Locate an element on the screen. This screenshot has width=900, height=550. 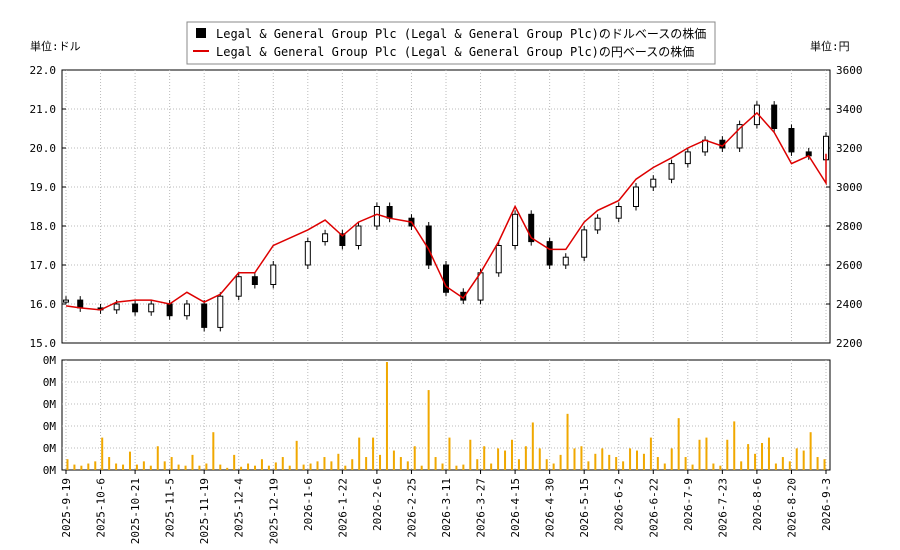
x-tick-label: 2026-3-27 is located at coordinates (481, 508).